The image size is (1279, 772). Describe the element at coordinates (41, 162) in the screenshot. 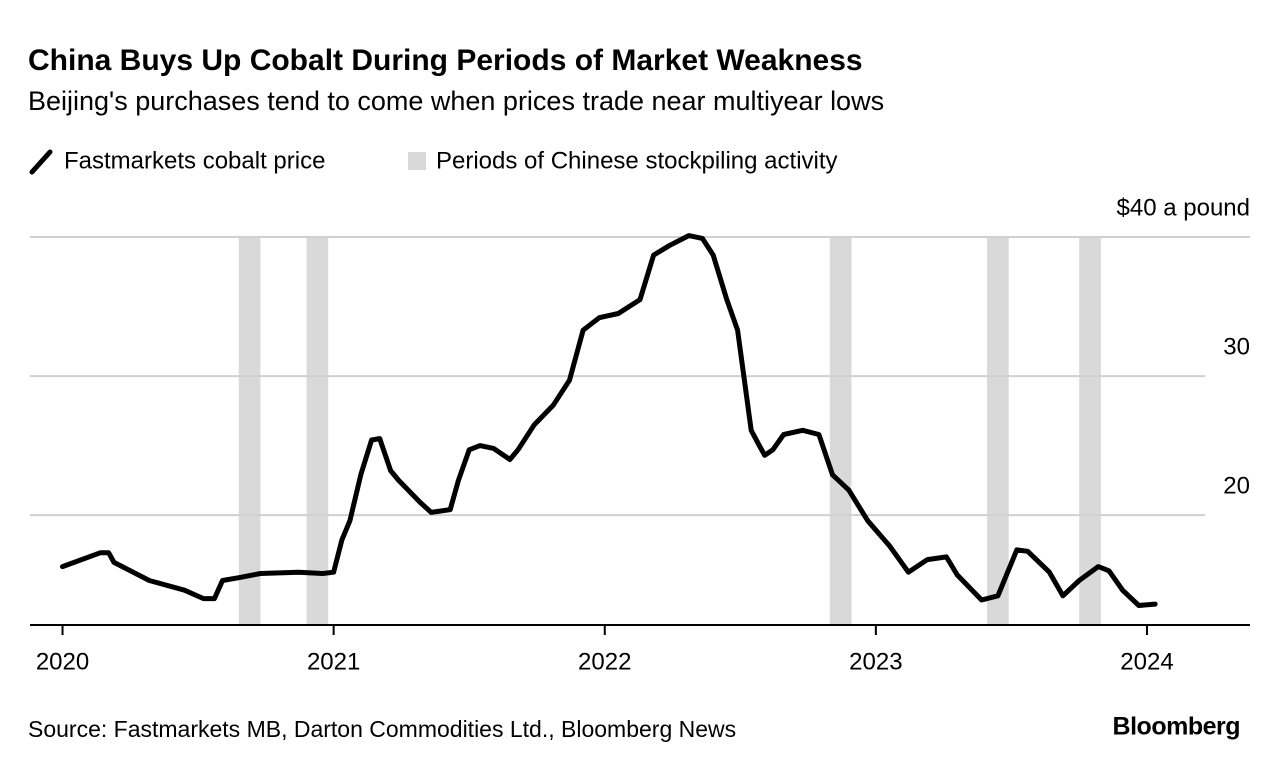

I see `legend-line-icon` at that location.